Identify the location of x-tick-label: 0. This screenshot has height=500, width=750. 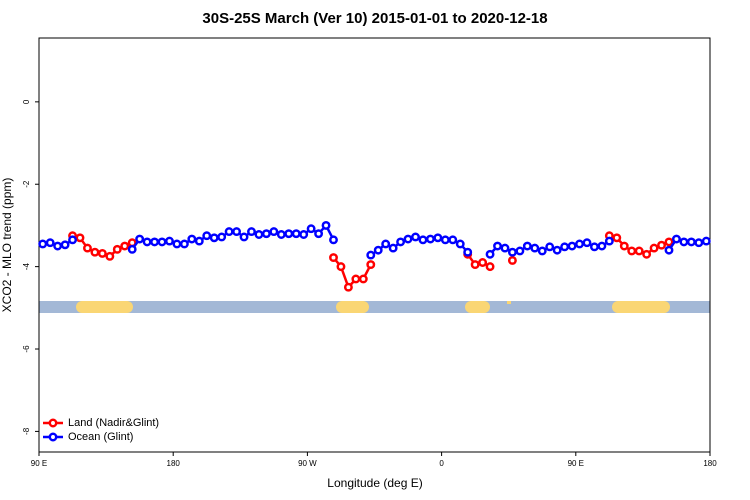
(441, 463).